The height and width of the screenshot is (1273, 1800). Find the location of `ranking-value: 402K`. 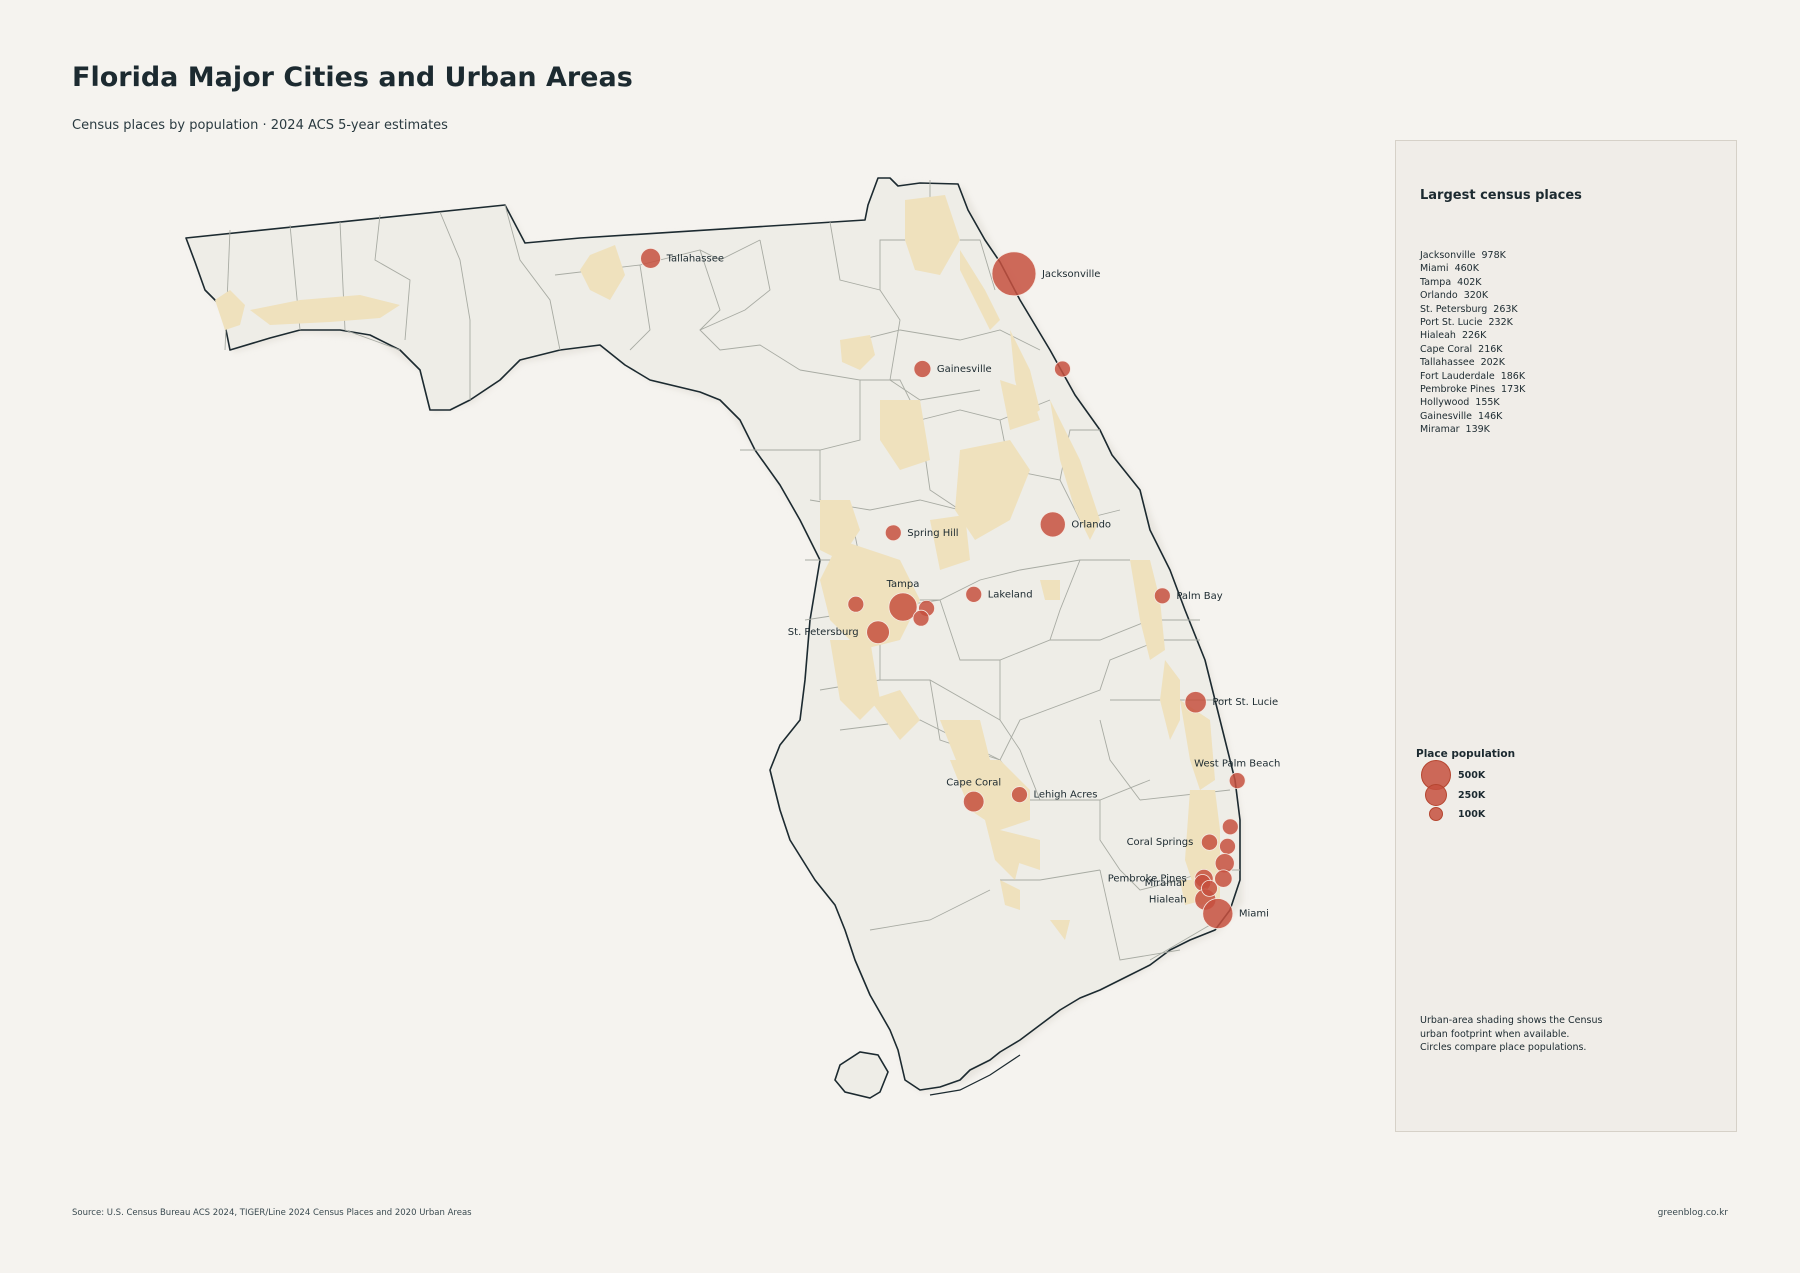

ranking-value: 402K is located at coordinates (1469, 282).